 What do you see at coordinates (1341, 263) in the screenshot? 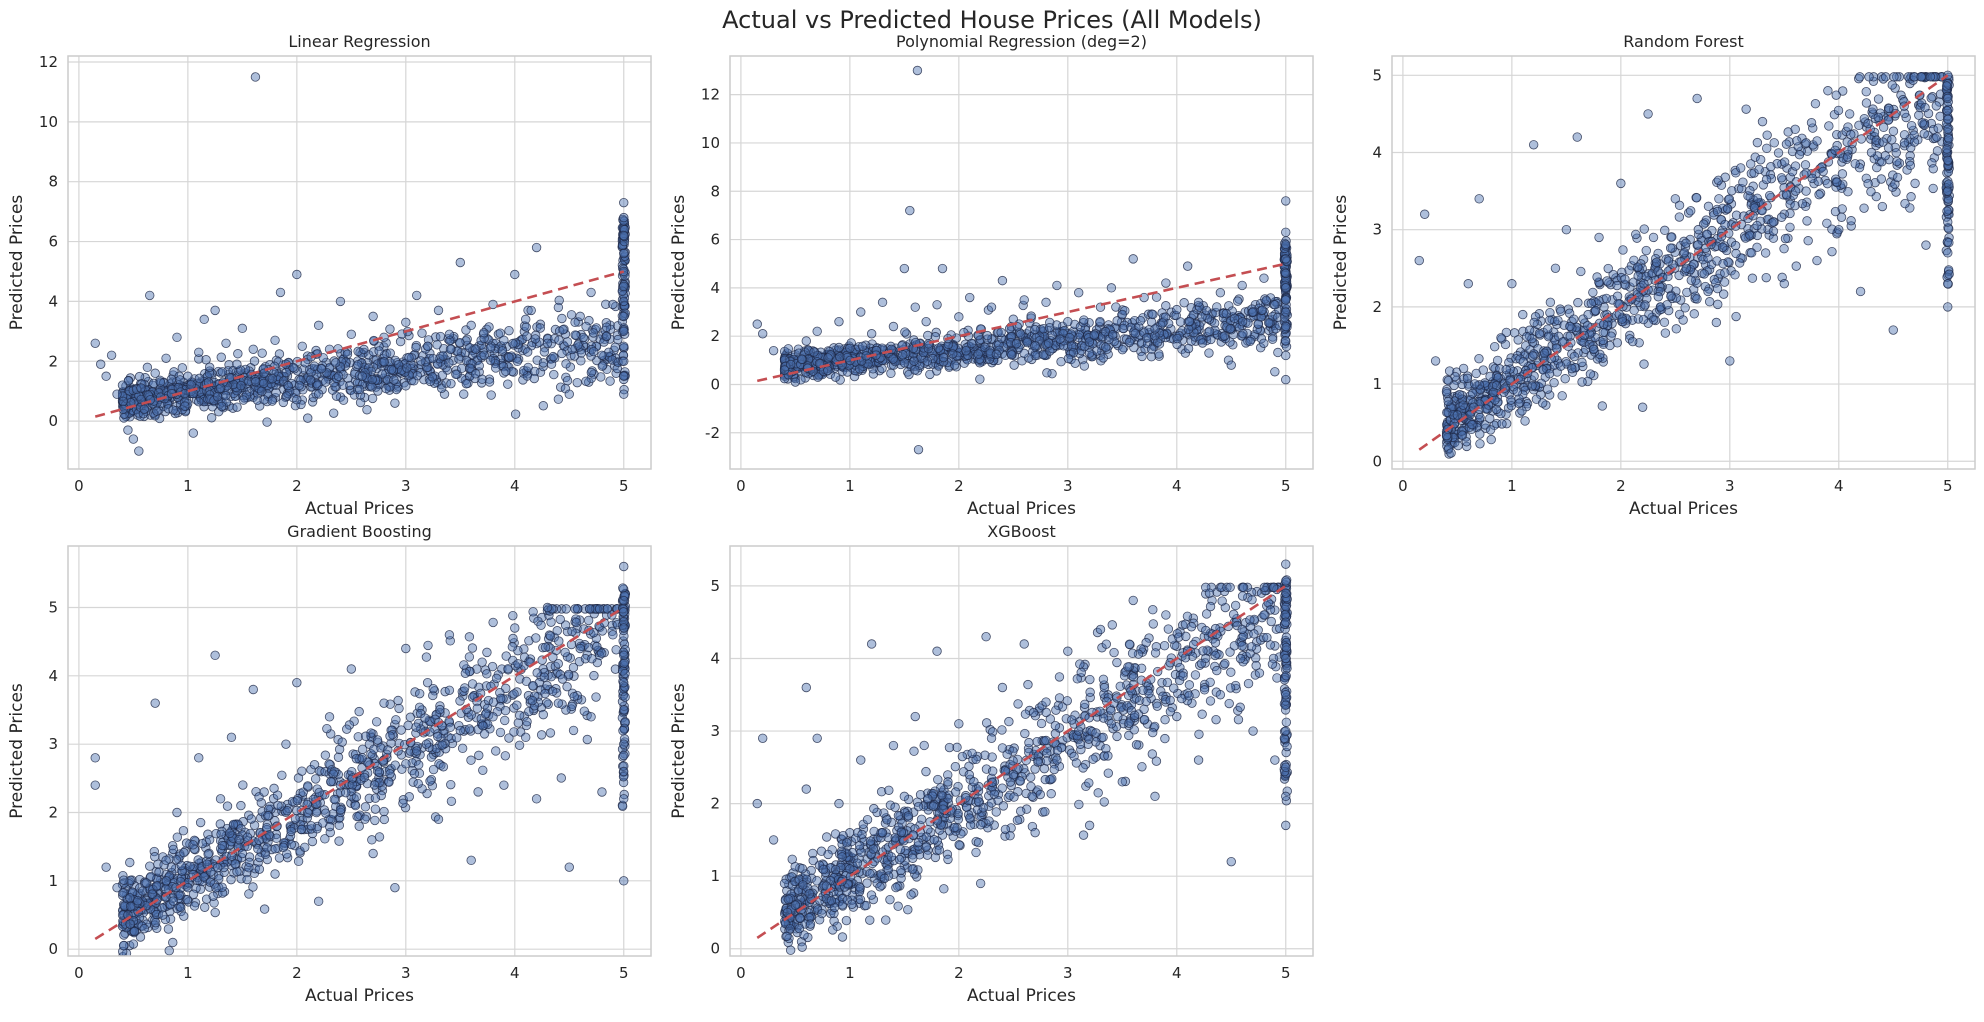
I see `y-axis-label: Predicted Prices` at bounding box center [1341, 263].